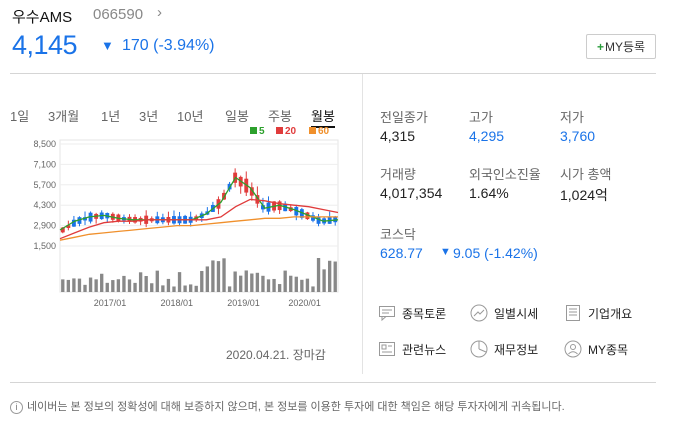  Describe the element at coordinates (598, 313) in the screenshot. I see `link-company-overview: 기업개요` at that location.